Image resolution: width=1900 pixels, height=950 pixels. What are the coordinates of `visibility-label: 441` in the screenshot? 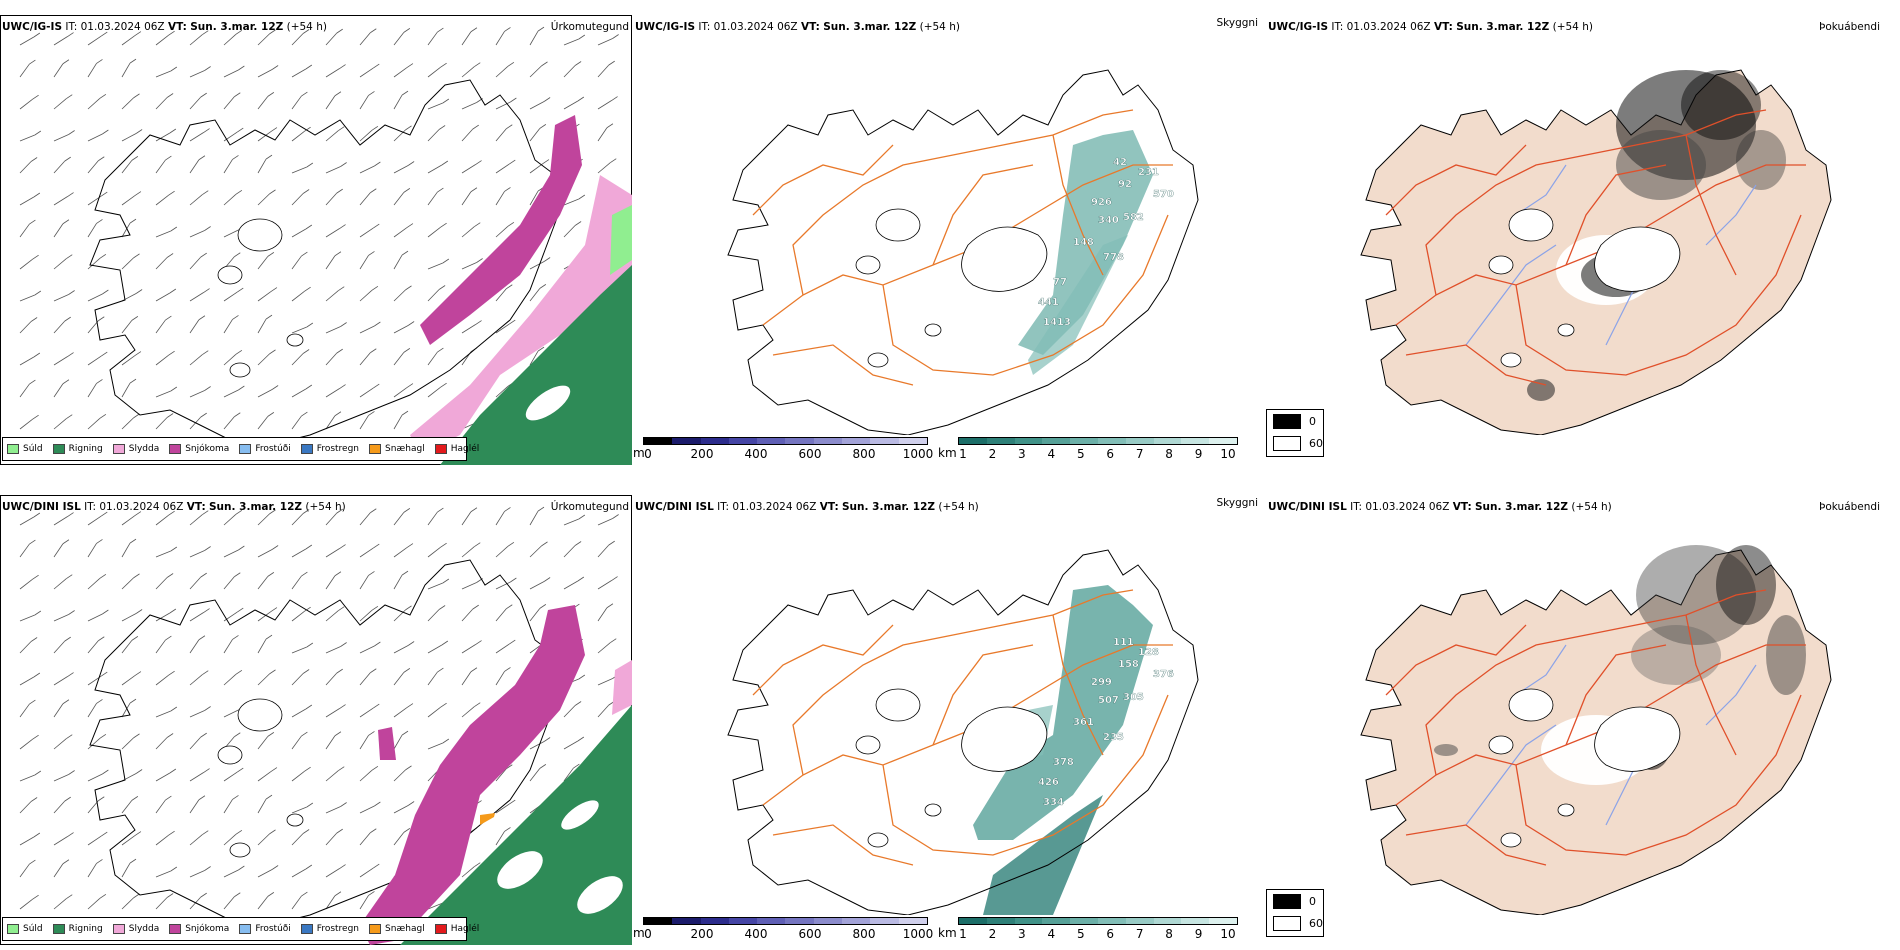 It's located at (1048, 302).